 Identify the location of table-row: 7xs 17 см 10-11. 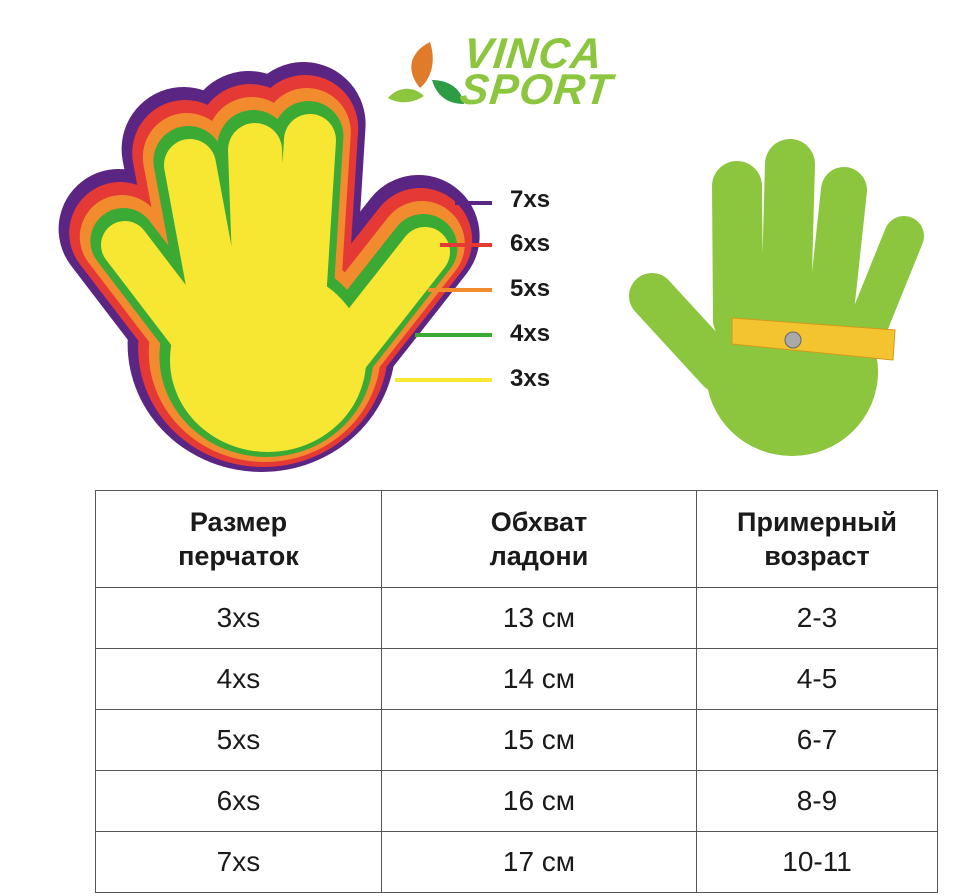
(516, 862).